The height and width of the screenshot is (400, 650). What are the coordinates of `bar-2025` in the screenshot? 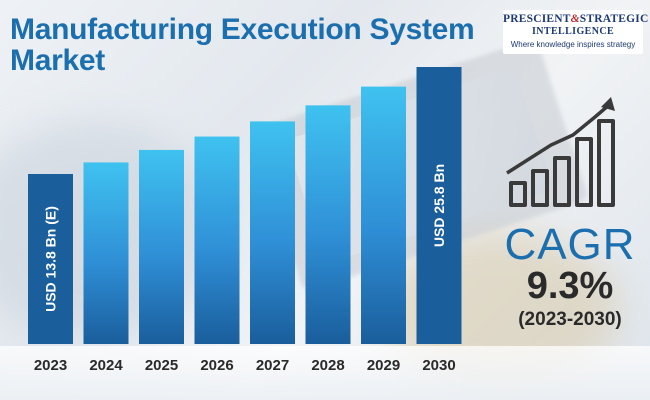 It's located at (161, 246).